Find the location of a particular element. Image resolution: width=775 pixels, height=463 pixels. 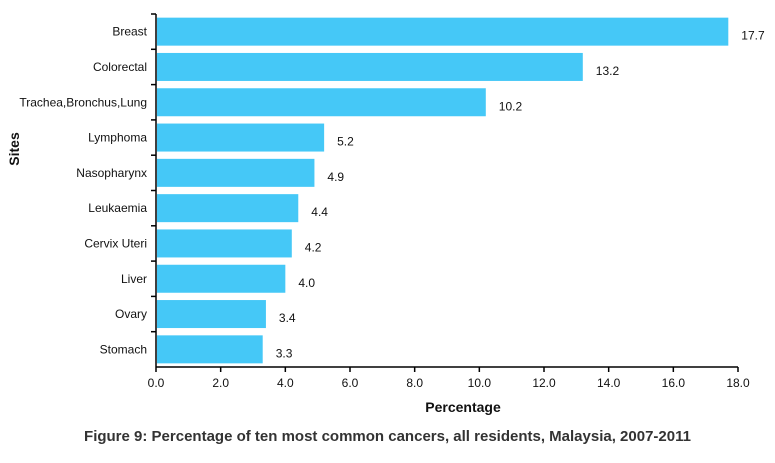

x-tick-label: 10.0 is located at coordinates (480, 383).